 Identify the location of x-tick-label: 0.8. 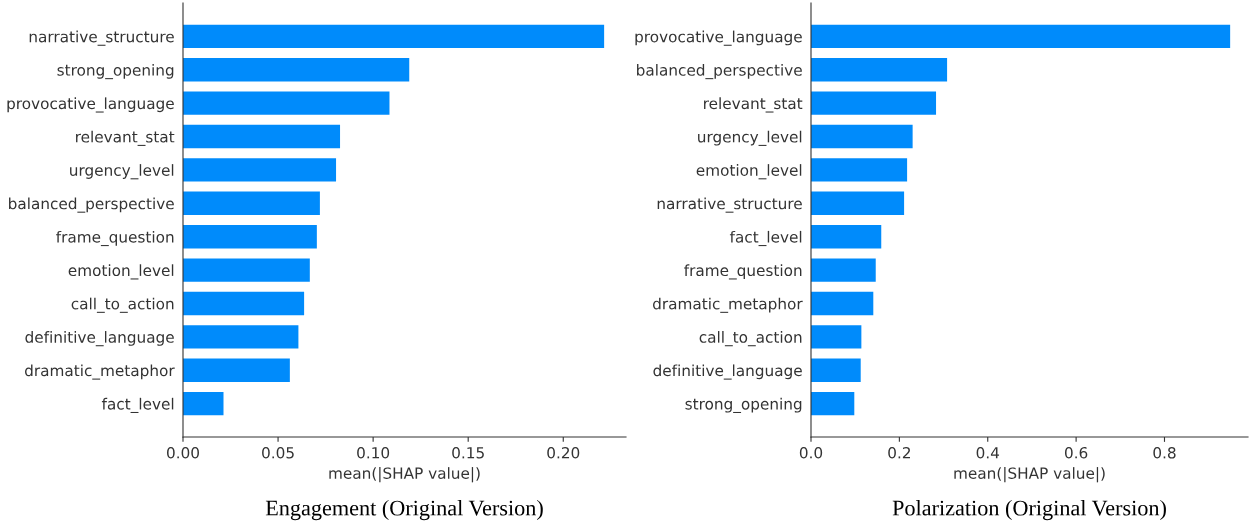
(1164, 452).